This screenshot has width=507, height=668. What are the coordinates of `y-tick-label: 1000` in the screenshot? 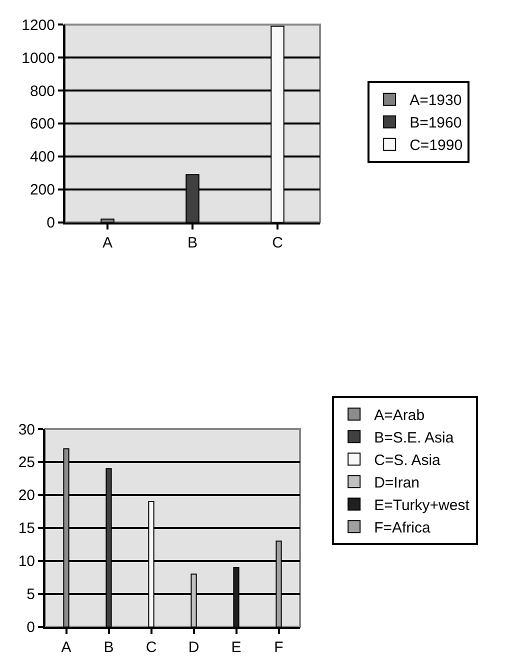 It's located at (38, 58).